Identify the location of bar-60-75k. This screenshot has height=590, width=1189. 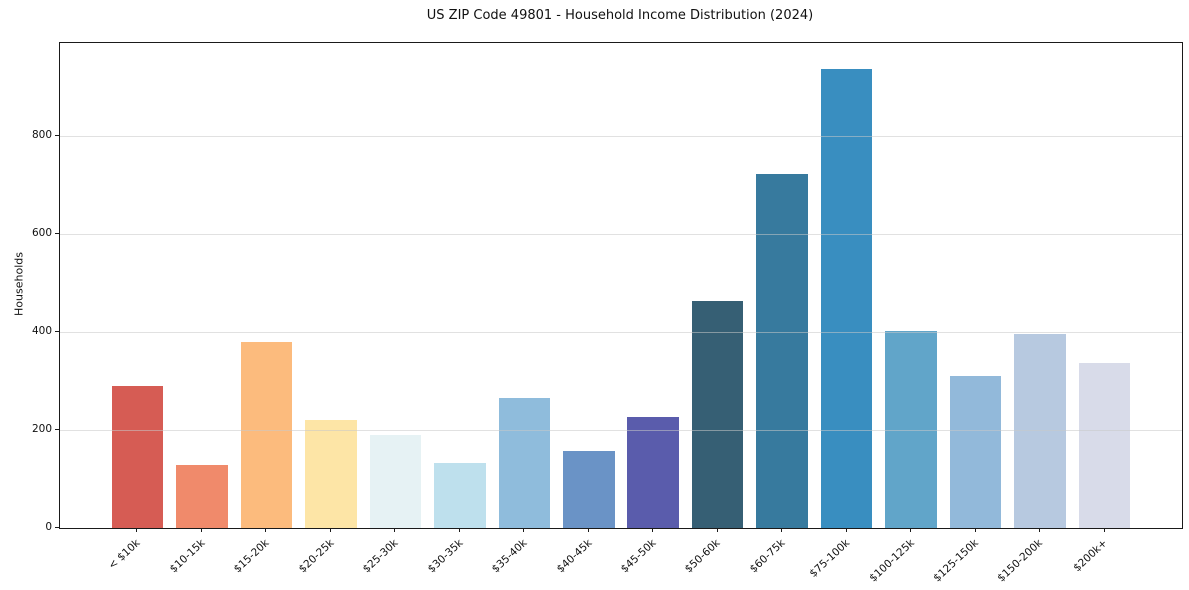
(782, 351).